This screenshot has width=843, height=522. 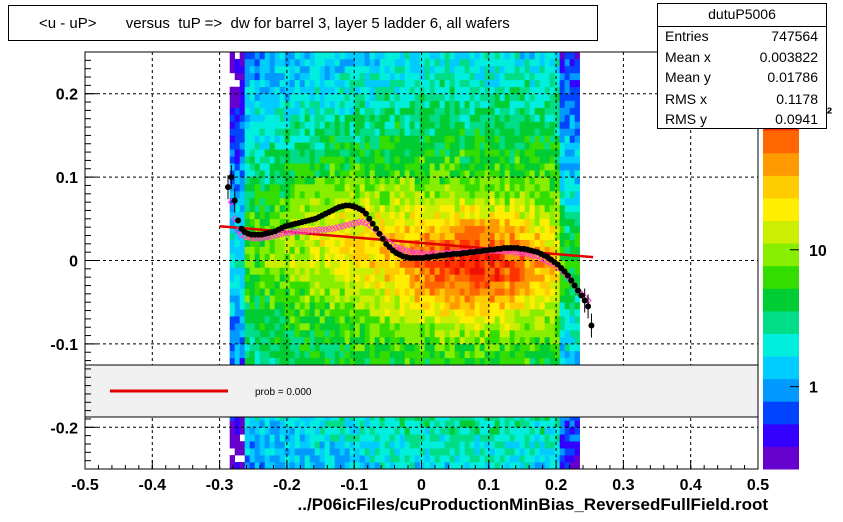 What do you see at coordinates (781, 300) in the screenshot?
I see `palette-swatch` at bounding box center [781, 300].